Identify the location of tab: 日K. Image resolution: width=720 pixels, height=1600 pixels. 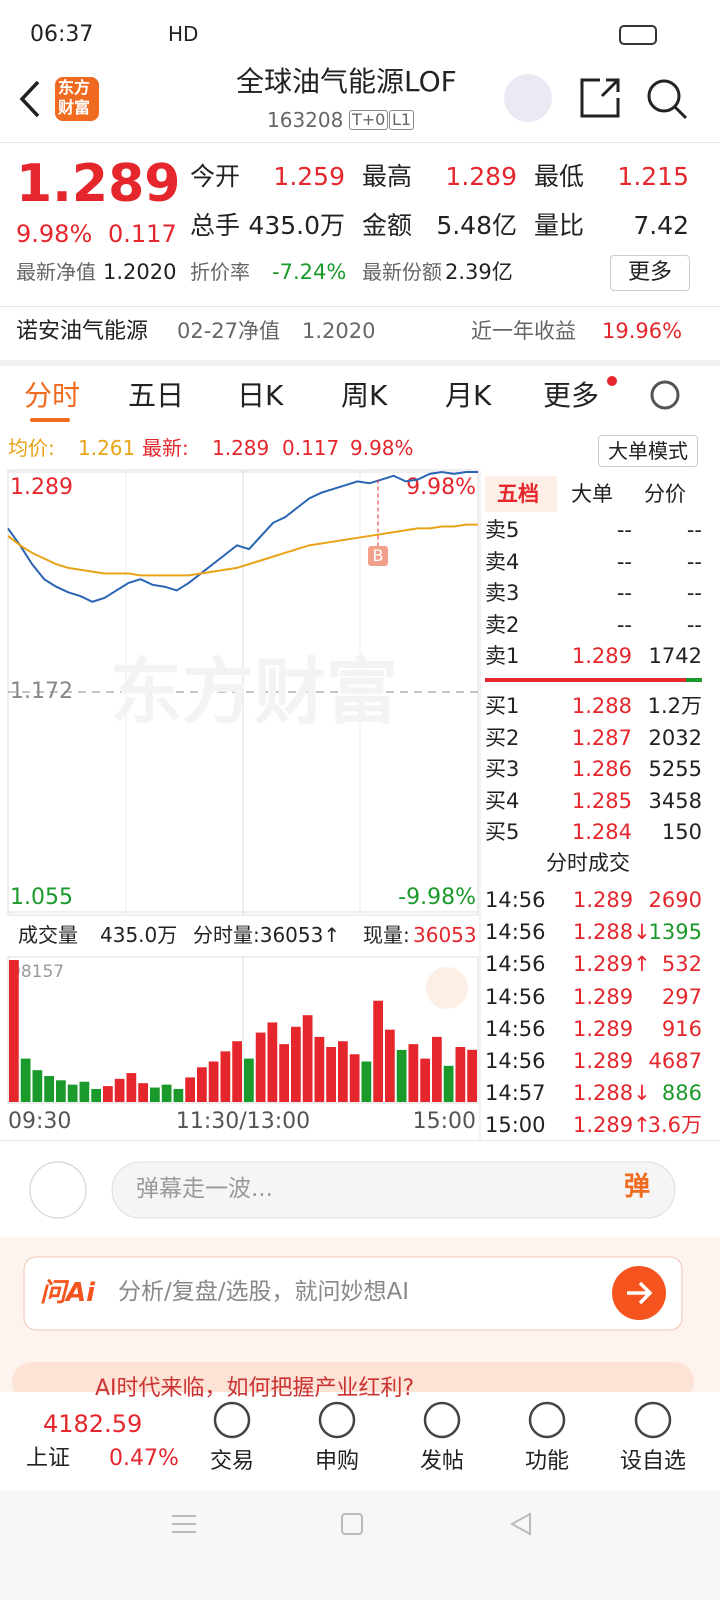
(260, 395).